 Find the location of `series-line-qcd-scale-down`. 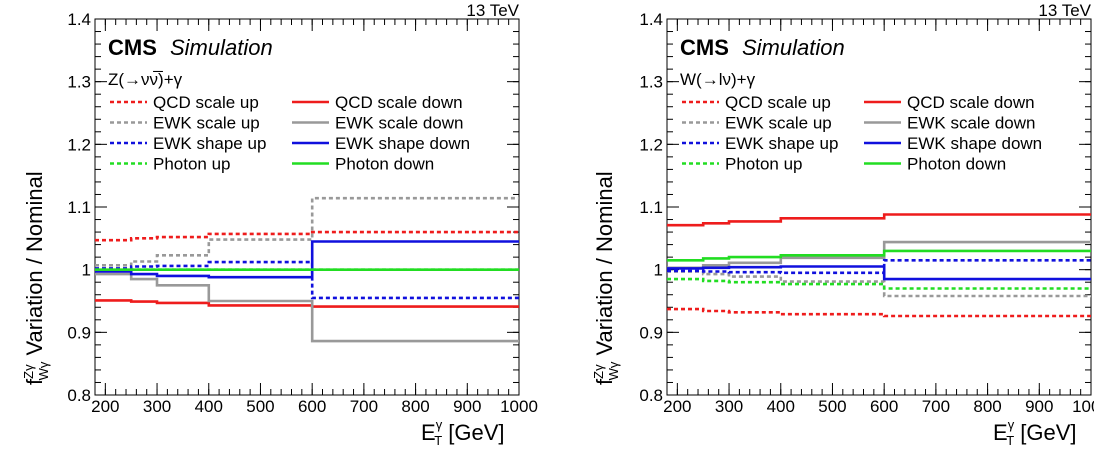

series-line-qcd-scale-down is located at coordinates (879, 220).